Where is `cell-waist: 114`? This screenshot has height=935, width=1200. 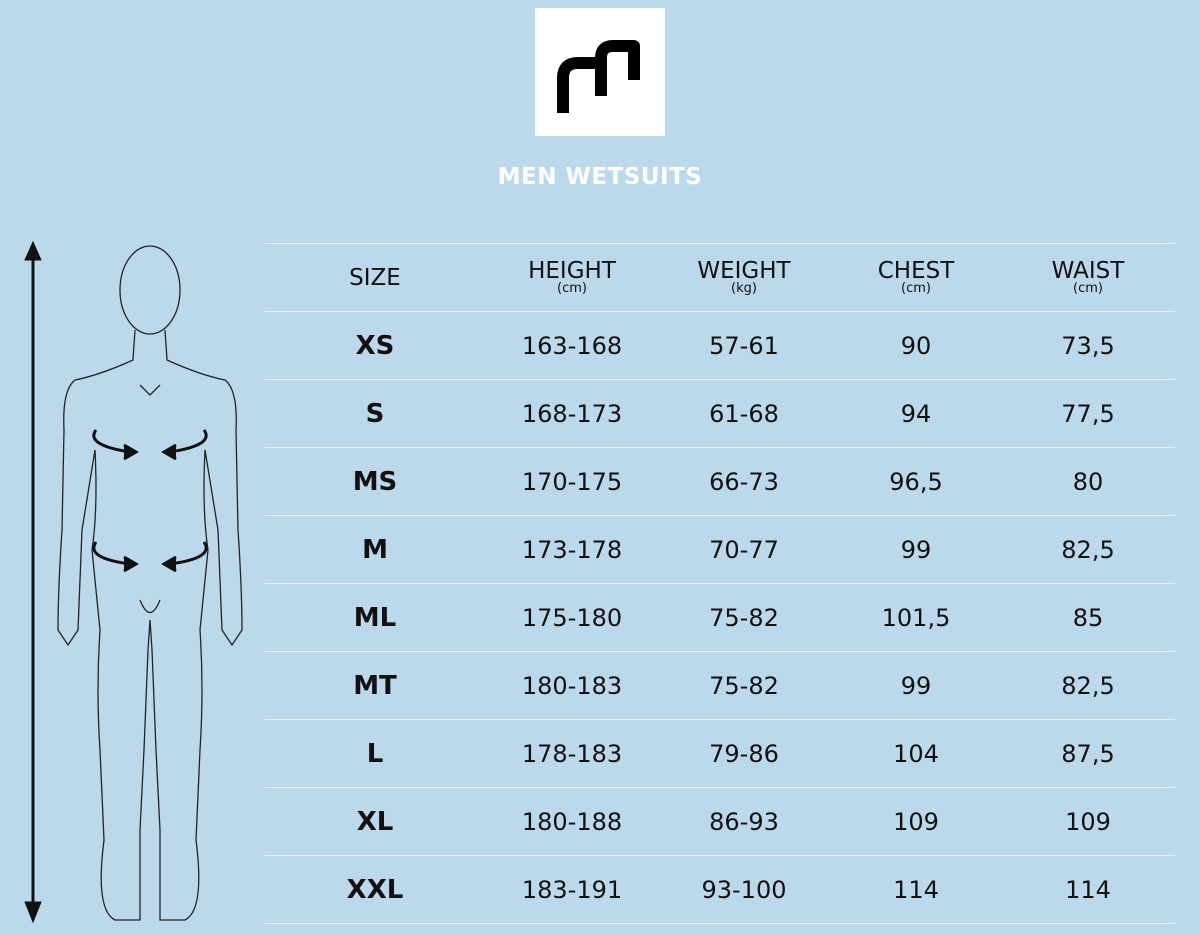 cell-waist: 114 is located at coordinates (1088, 889).